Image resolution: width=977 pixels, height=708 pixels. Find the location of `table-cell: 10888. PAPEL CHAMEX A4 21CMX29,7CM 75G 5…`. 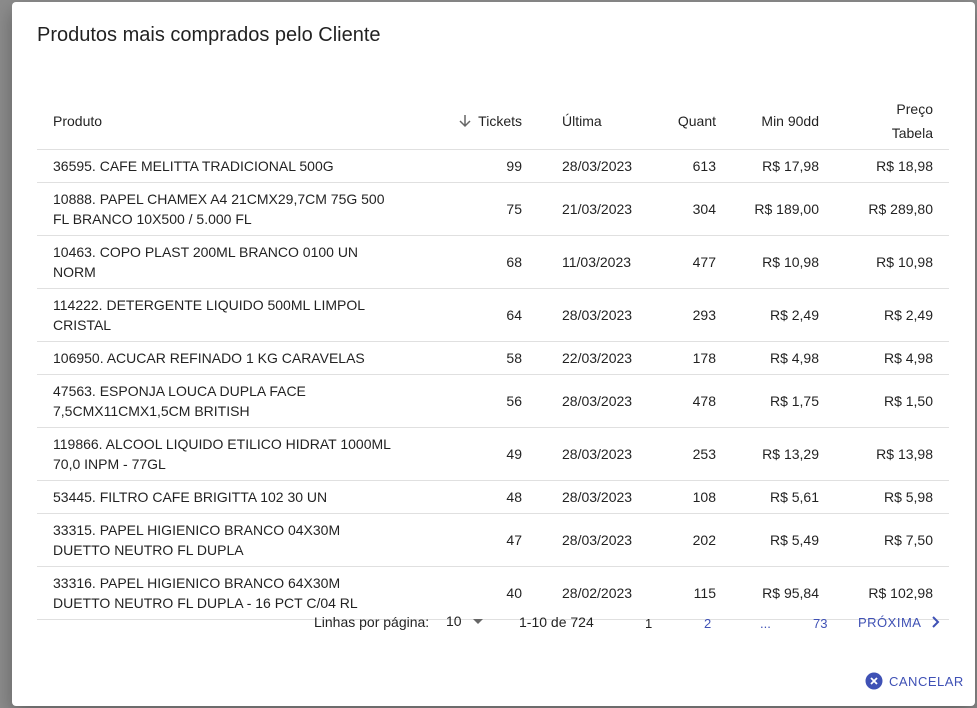

table-cell: 10888. PAPEL CHAMEX A4 21CMX29,7CM 75G 5… is located at coordinates (226, 209).